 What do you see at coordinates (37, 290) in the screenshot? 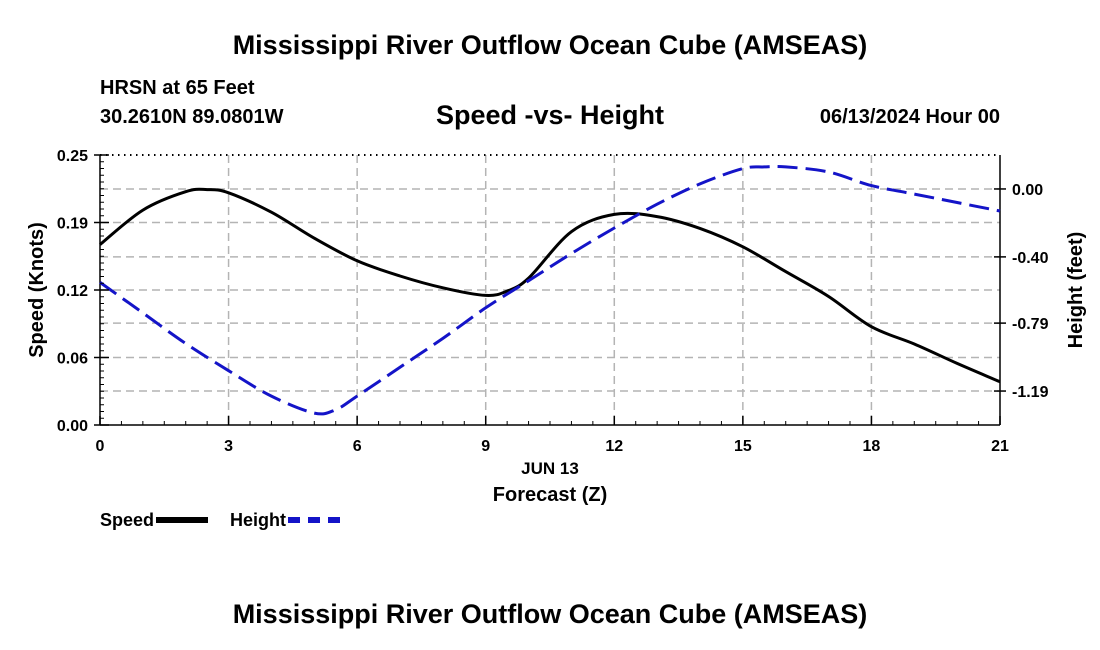
I see `y-axis-label: Speed (Knots)` at bounding box center [37, 290].